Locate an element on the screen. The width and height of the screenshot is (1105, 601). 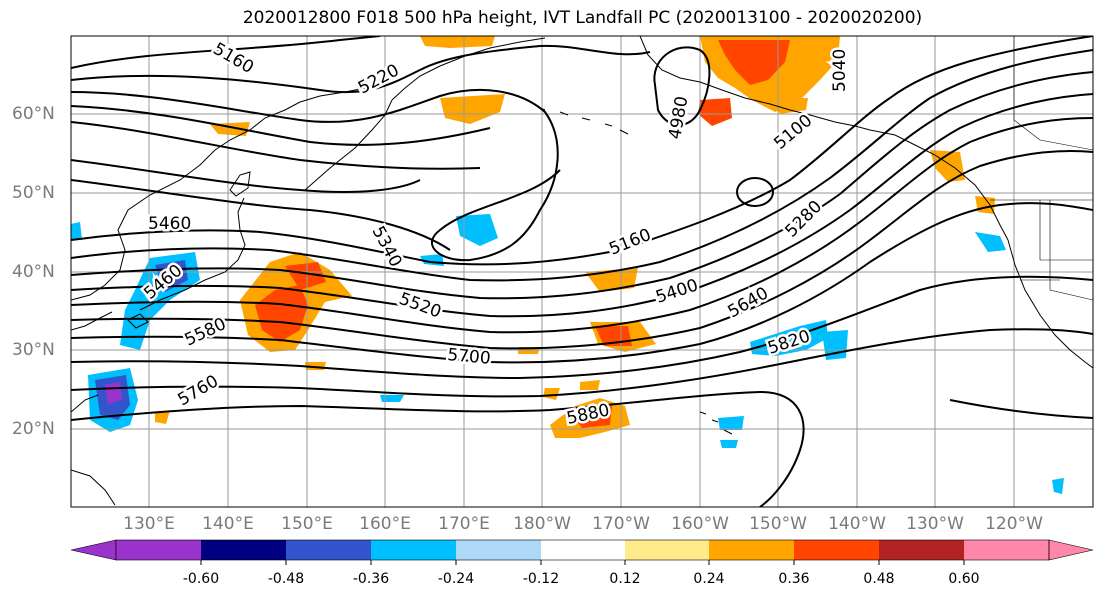
lon-label: 150°W is located at coordinates (778, 524).